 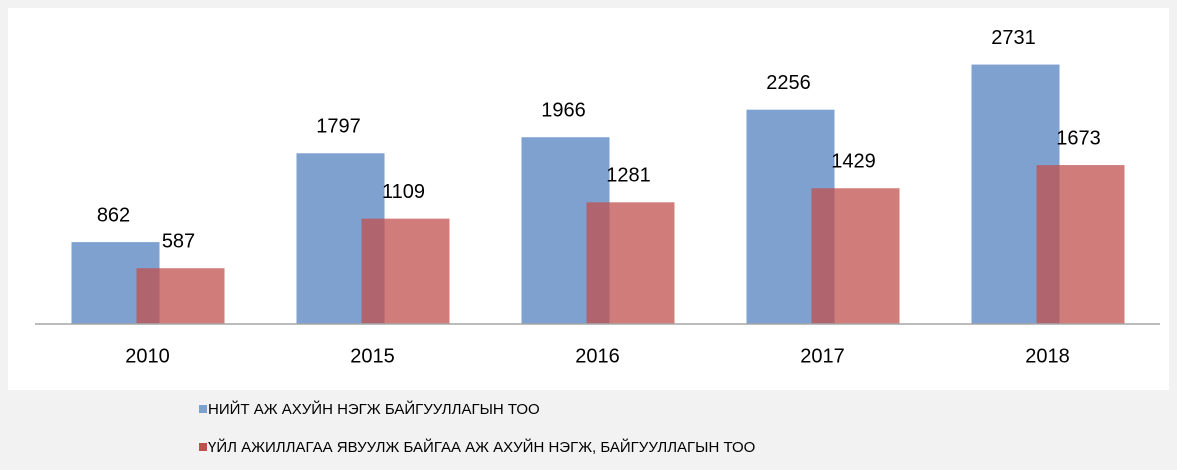 I want to click on value-label: 862, so click(x=113, y=215).